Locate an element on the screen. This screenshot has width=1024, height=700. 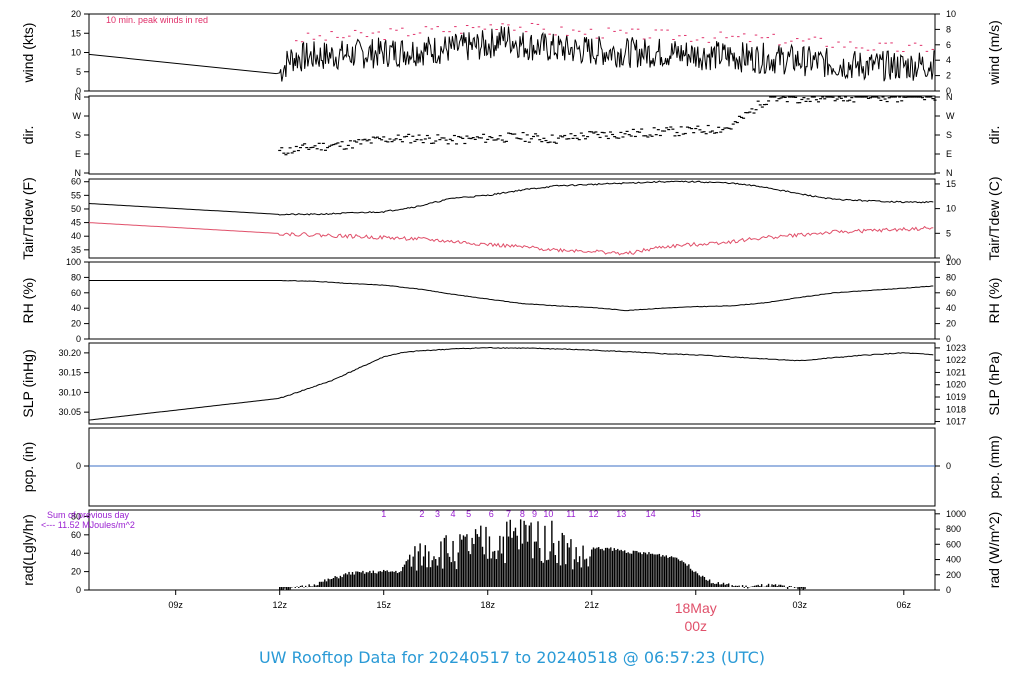
radiation-ylabel-left: rad(Lgly/hr) is located at coordinates (28, 550).